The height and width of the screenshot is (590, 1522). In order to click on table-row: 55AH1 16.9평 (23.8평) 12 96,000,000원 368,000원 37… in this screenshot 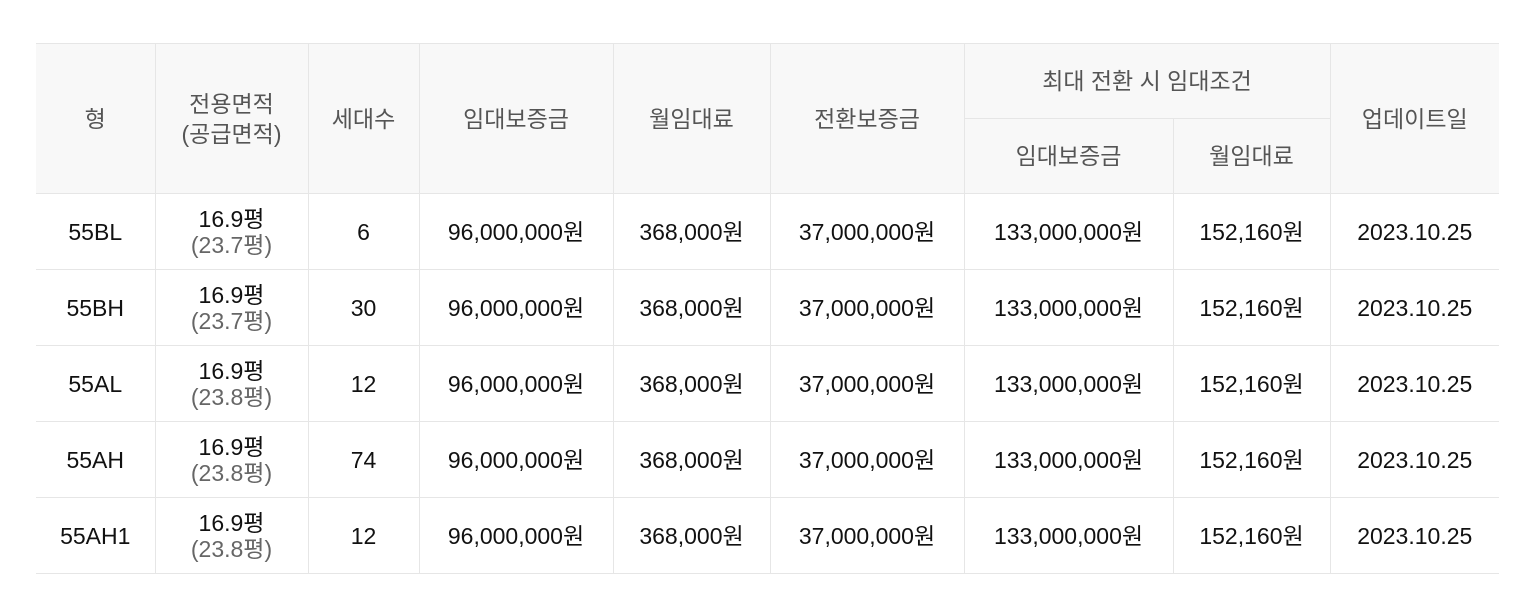, I will do `click(767, 535)`.